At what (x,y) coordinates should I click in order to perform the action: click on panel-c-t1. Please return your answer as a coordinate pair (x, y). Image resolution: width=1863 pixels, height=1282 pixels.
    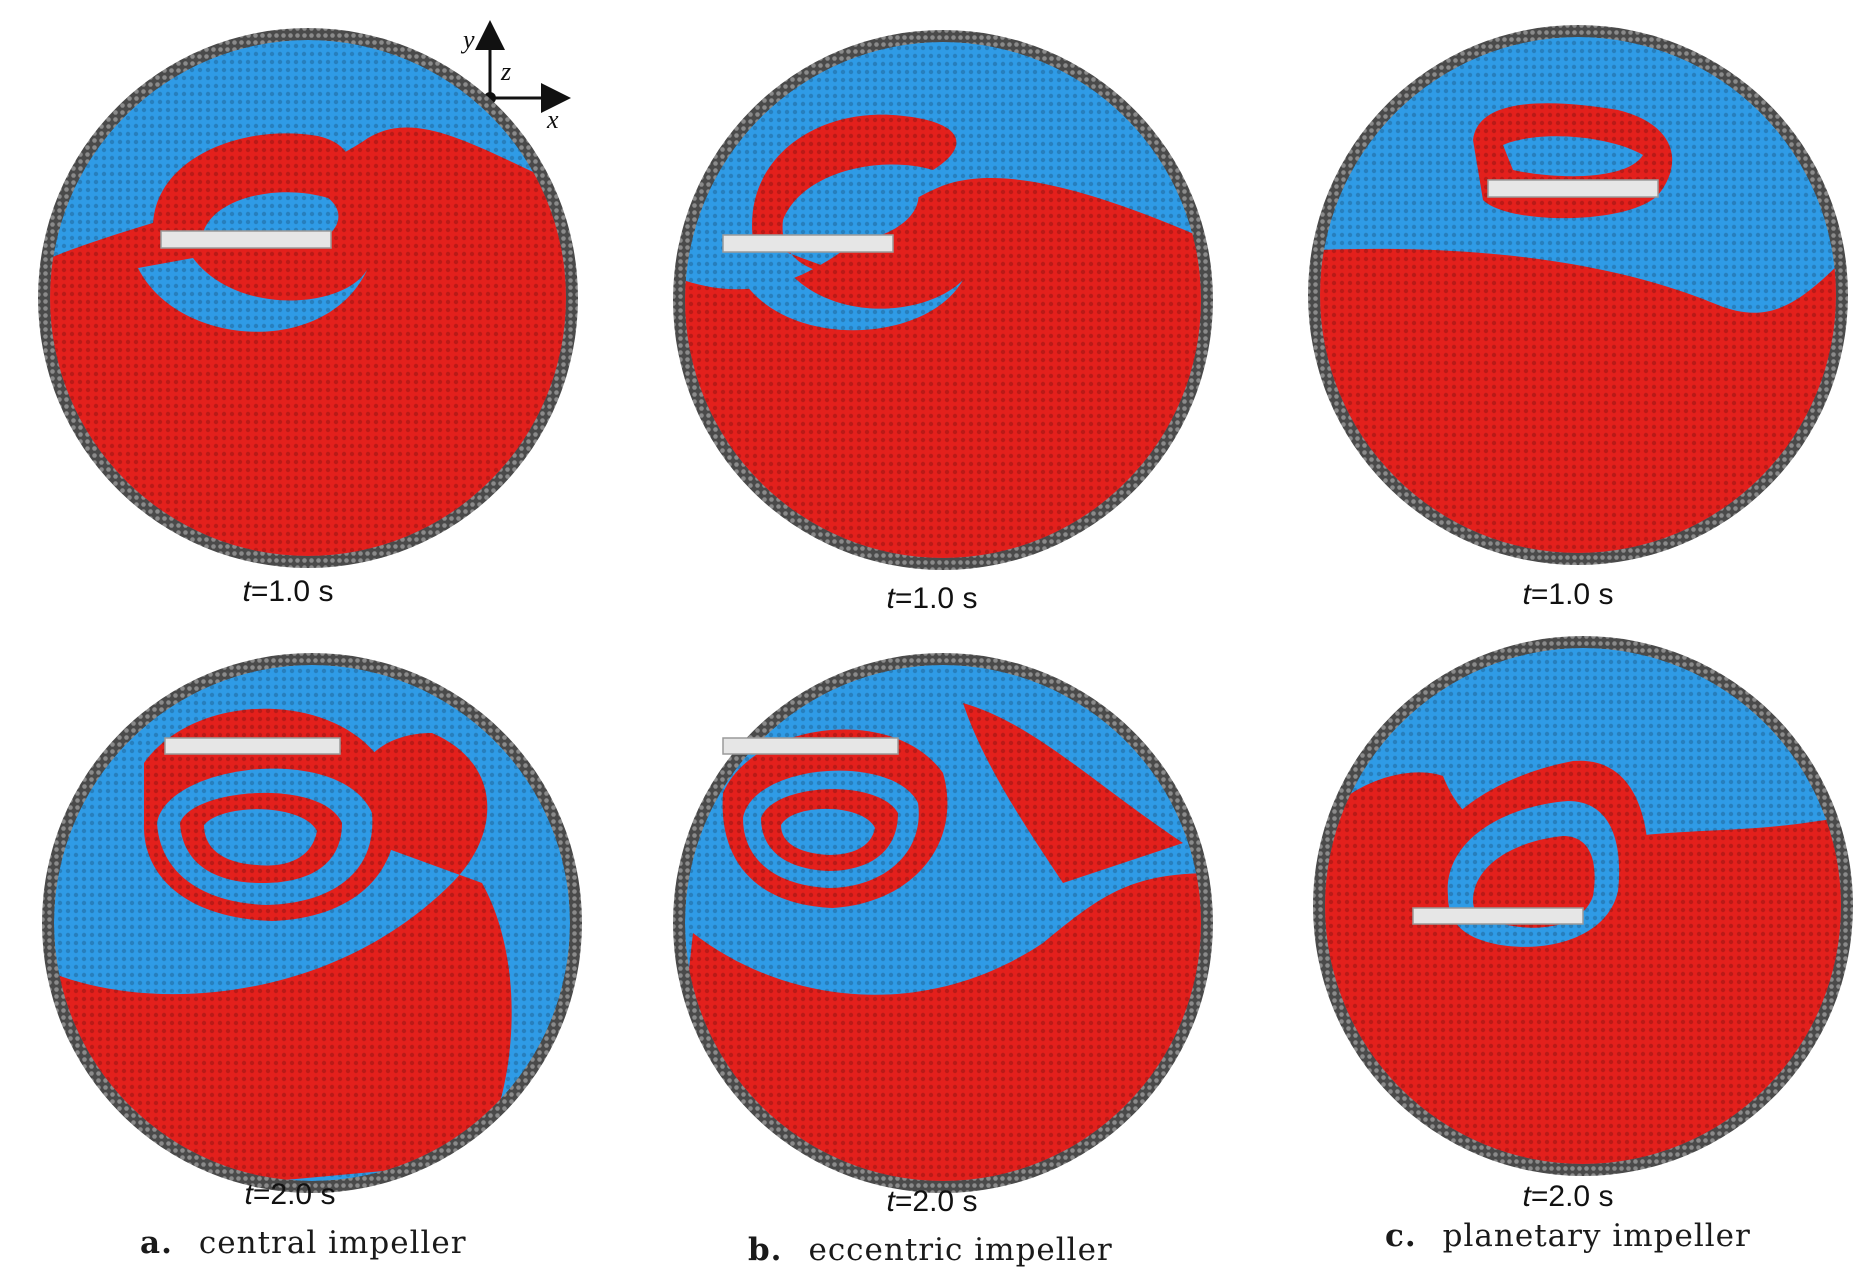
    Looking at the image, I should click on (1578, 295).